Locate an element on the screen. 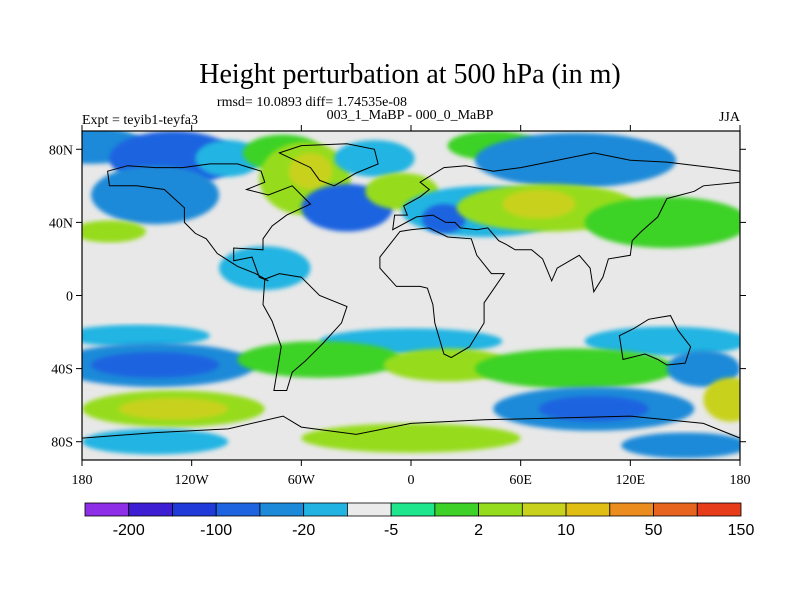 This screenshot has height=600, width=800. coastline-north-america is located at coordinates (209, 222).